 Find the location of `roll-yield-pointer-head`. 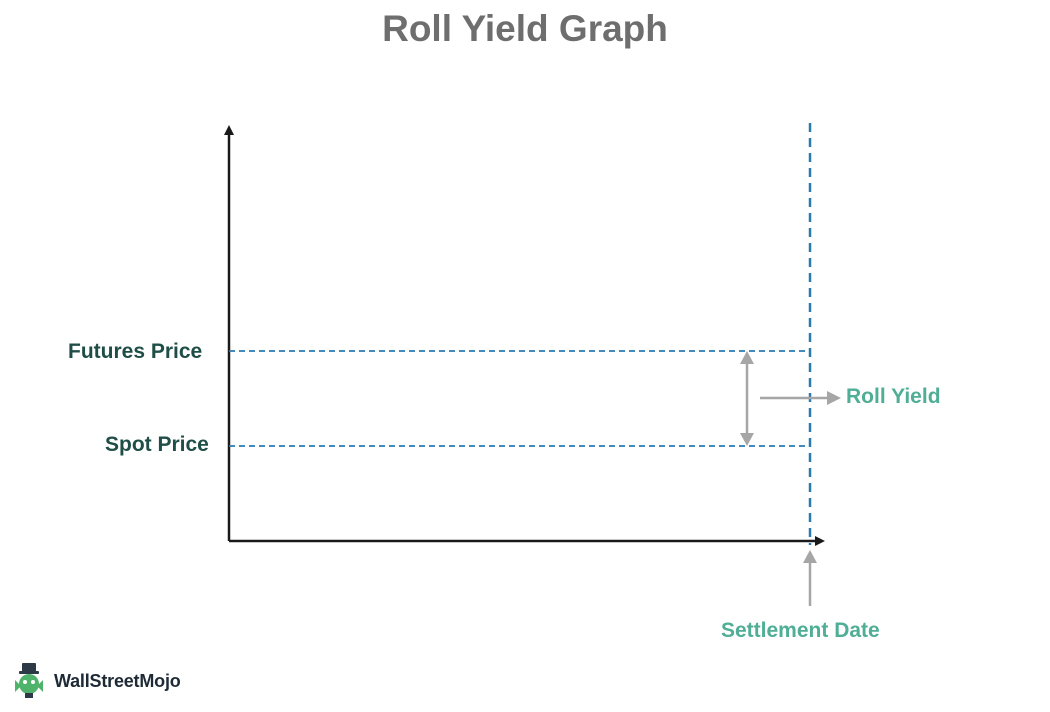

roll-yield-pointer-head is located at coordinates (834, 398).